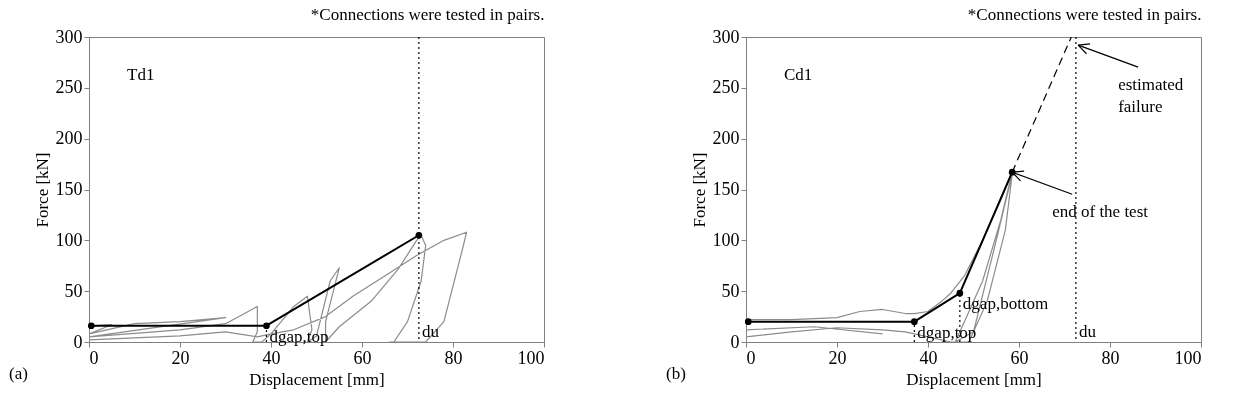 The height and width of the screenshot is (414, 1233). I want to click on annotation: Cd1, so click(798, 74).